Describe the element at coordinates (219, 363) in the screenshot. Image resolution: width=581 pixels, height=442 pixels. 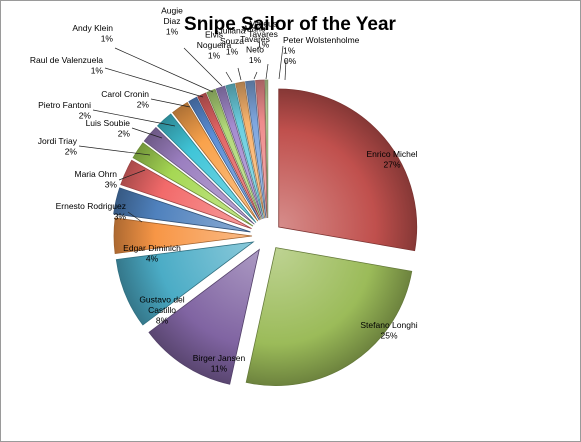
I see `slice-label-birger-jansen: Birger Jansen 11%` at that location.